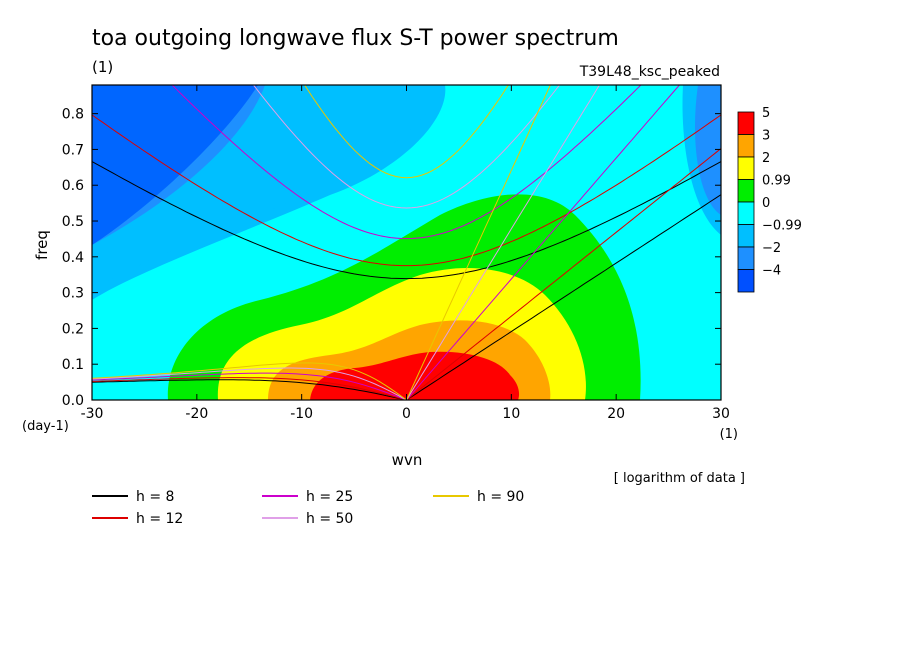 The width and height of the screenshot is (904, 654). What do you see at coordinates (776, 181) in the screenshot?
I see `colorbar-label: 0.99` at bounding box center [776, 181].